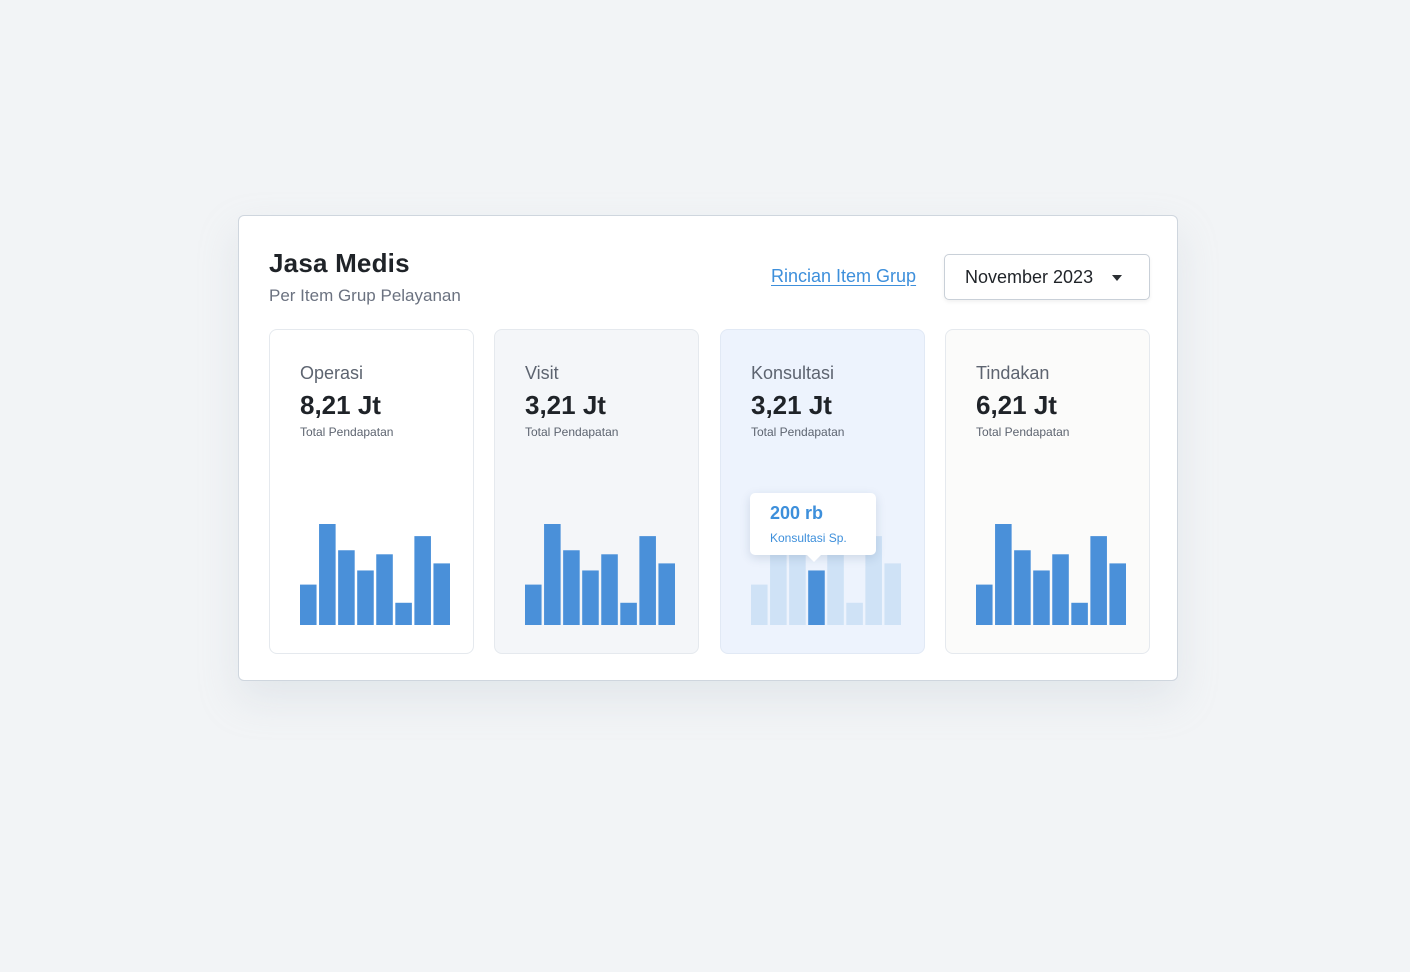 The height and width of the screenshot is (972, 1410). Describe the element at coordinates (339, 263) in the screenshot. I see `panel-title: Jasa Medis` at that location.